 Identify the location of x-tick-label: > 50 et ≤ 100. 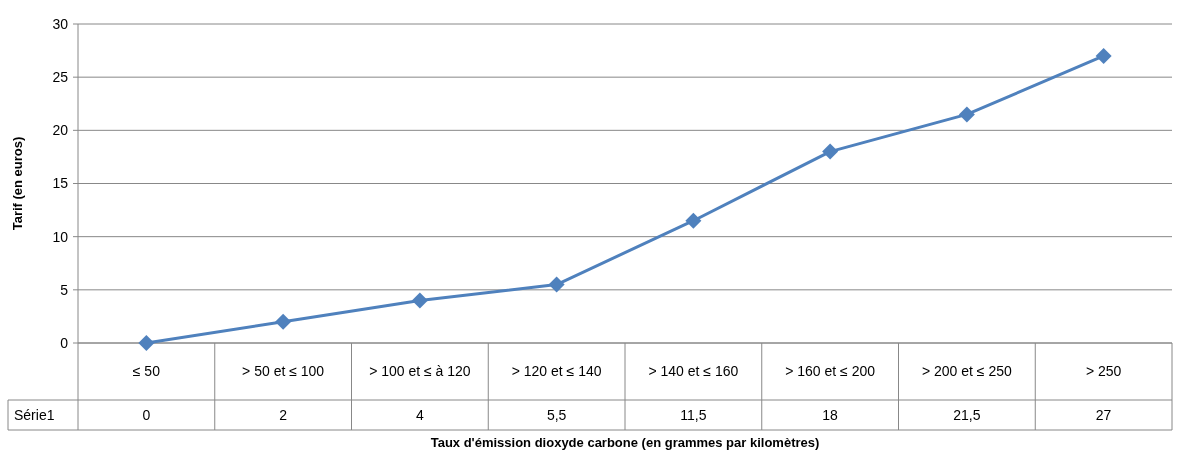
(283, 371).